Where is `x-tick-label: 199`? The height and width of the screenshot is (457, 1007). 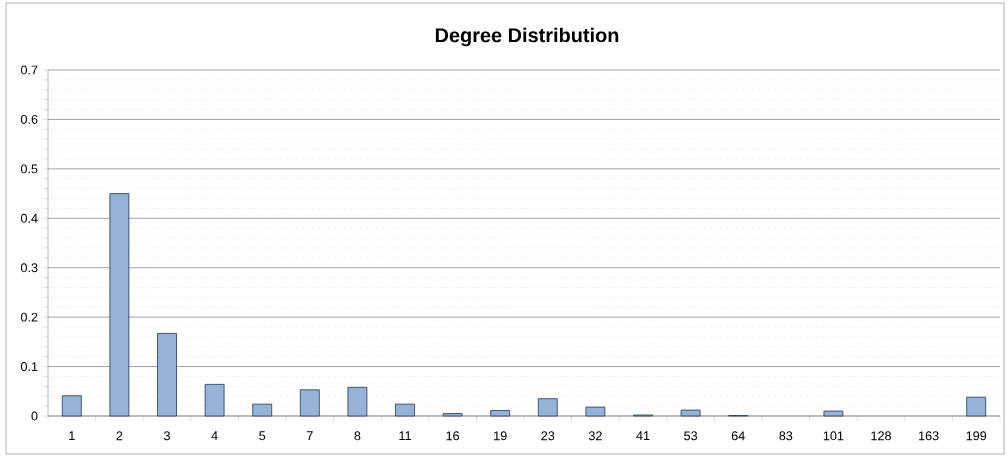 x-tick-label: 199 is located at coordinates (976, 436).